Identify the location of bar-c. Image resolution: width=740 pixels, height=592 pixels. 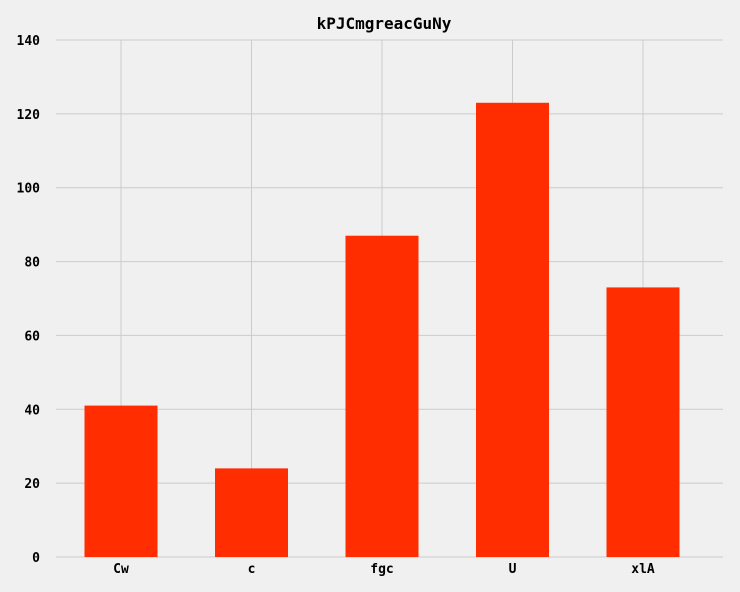
(251, 512).